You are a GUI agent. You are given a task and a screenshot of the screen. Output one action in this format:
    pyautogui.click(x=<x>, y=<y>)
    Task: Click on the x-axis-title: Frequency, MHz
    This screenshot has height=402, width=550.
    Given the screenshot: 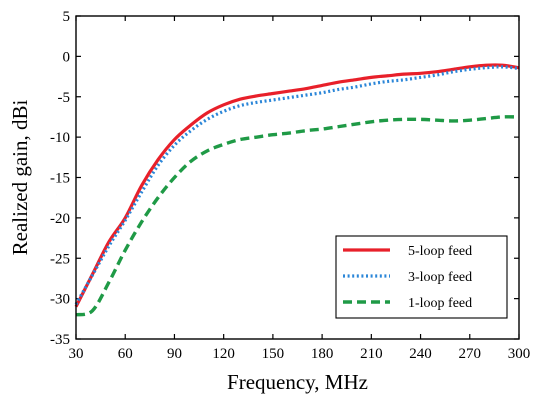 What is the action you would take?
    pyautogui.click(x=297, y=382)
    